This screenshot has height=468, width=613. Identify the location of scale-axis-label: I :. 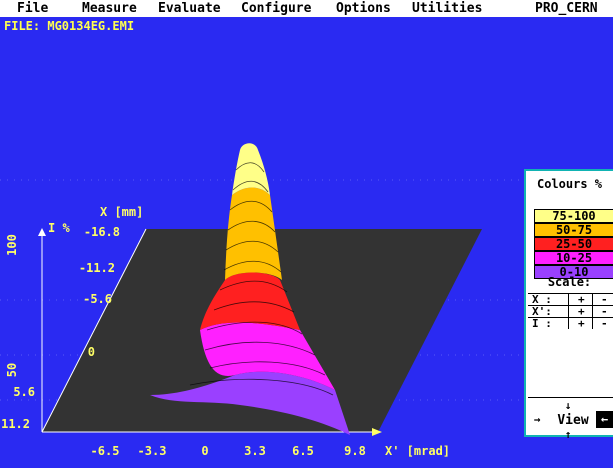
(542, 323).